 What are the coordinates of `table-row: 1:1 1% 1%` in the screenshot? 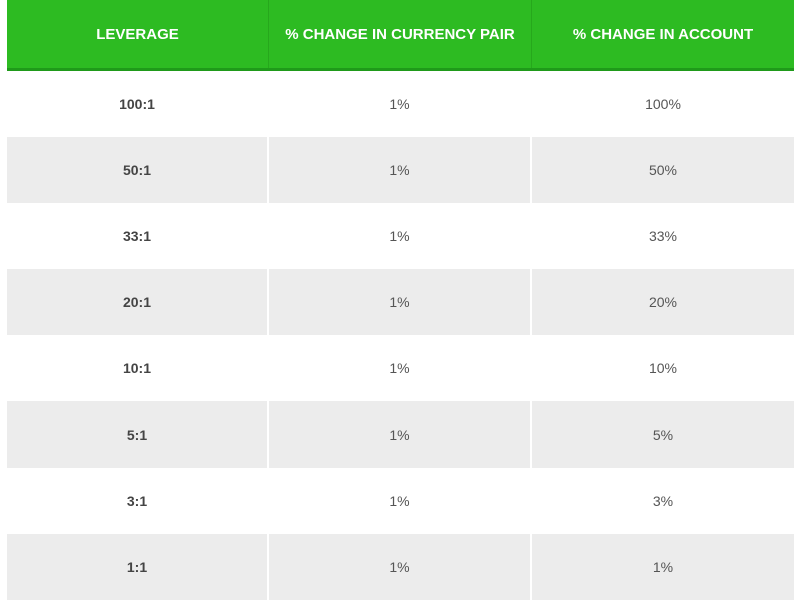 It's located at (400, 566).